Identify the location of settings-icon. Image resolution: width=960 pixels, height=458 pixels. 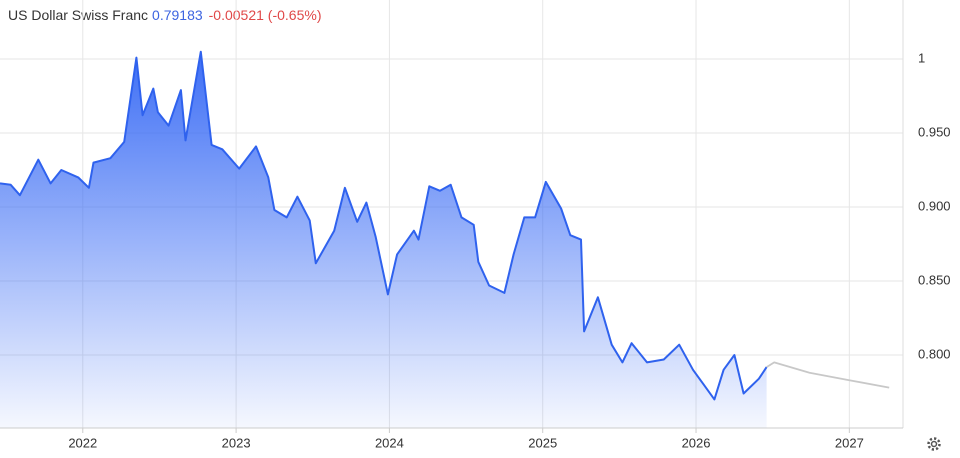
(934, 444).